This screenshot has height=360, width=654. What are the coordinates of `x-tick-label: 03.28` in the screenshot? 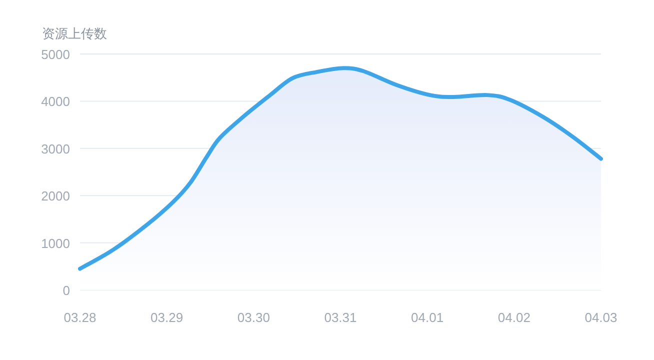 It's located at (80, 317).